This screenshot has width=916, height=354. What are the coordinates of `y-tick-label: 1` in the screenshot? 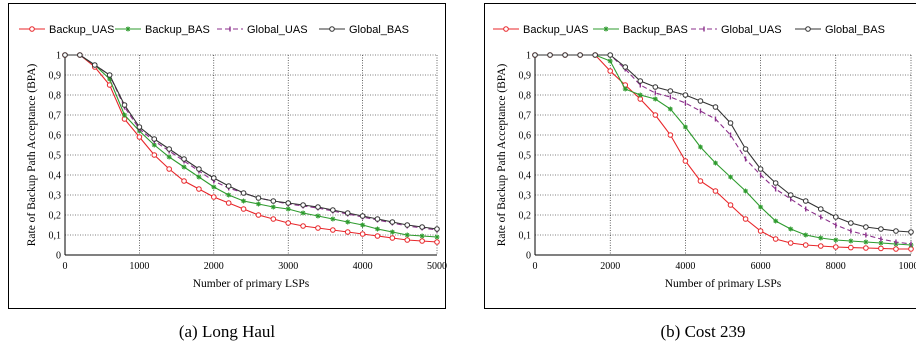 It's located at (528, 56).